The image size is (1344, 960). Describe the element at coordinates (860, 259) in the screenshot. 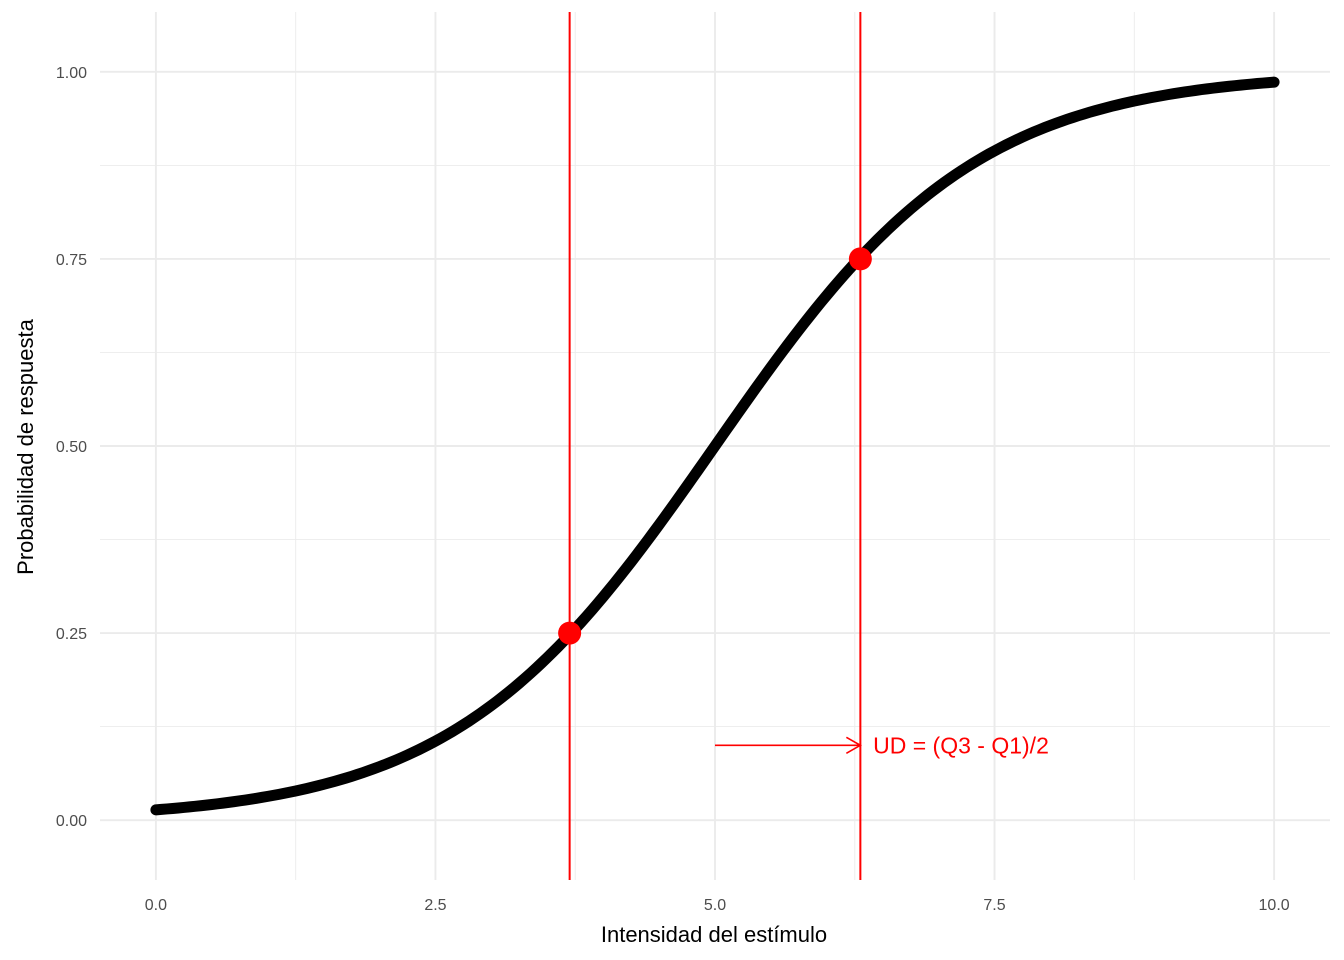

I see `point-q3` at that location.